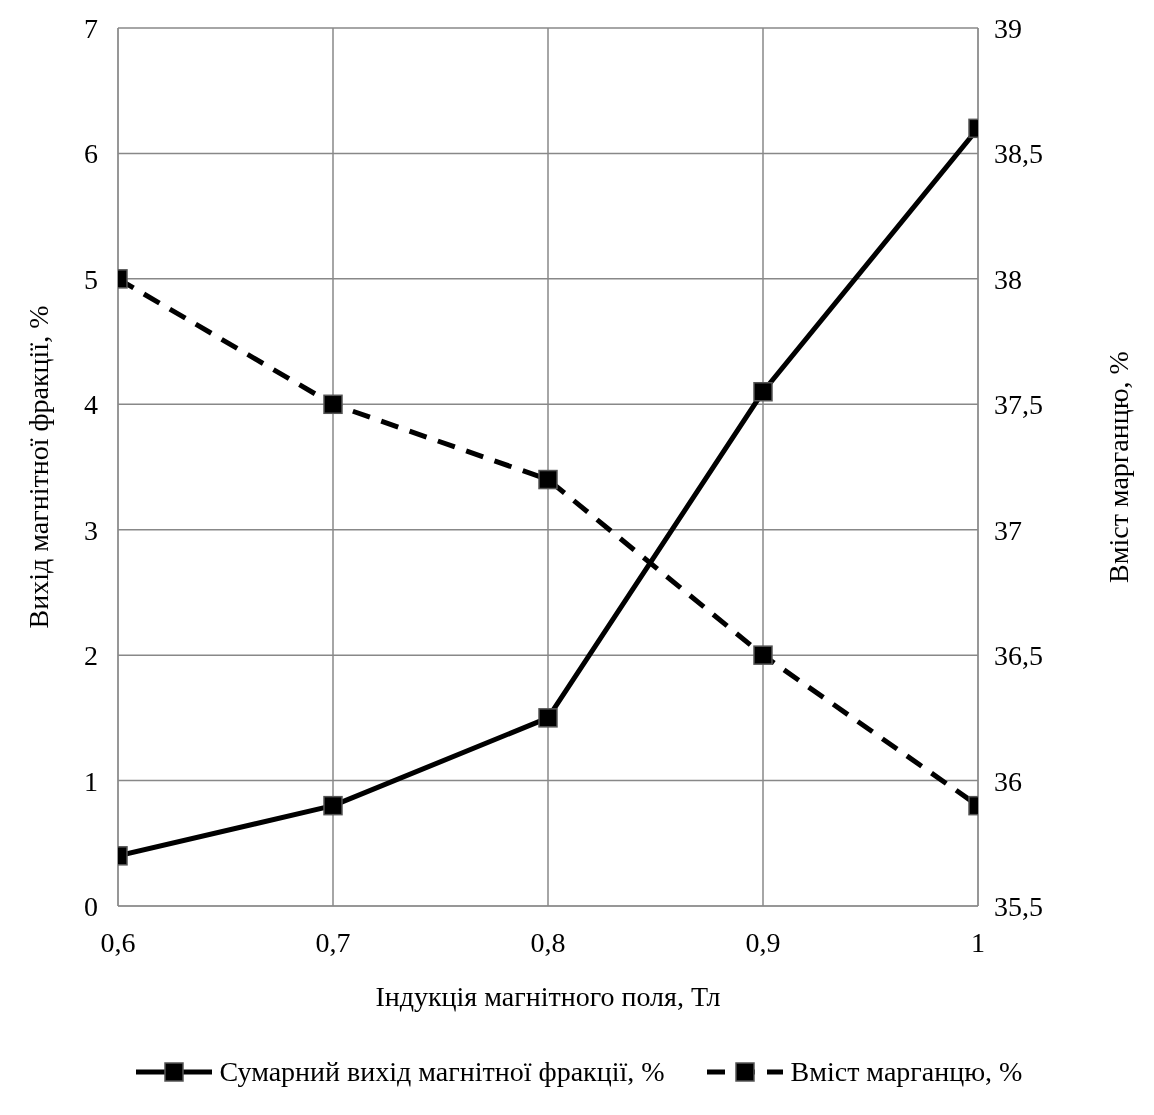  I want to click on y-tick-label: 1, so click(91, 781).